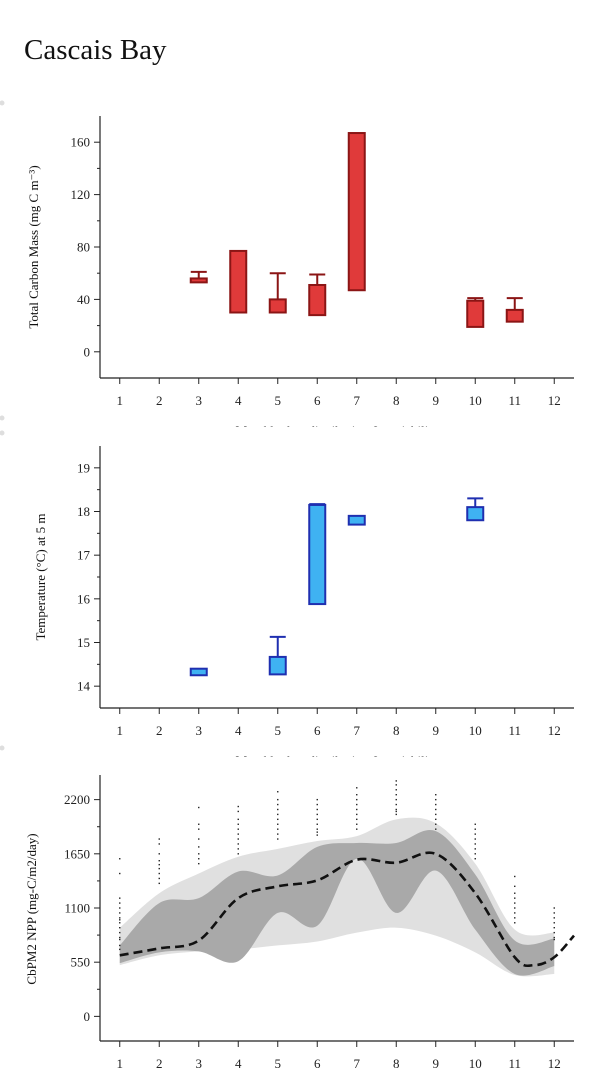 The image size is (600, 1072). I want to click on npp-outer-band, so click(337, 897).